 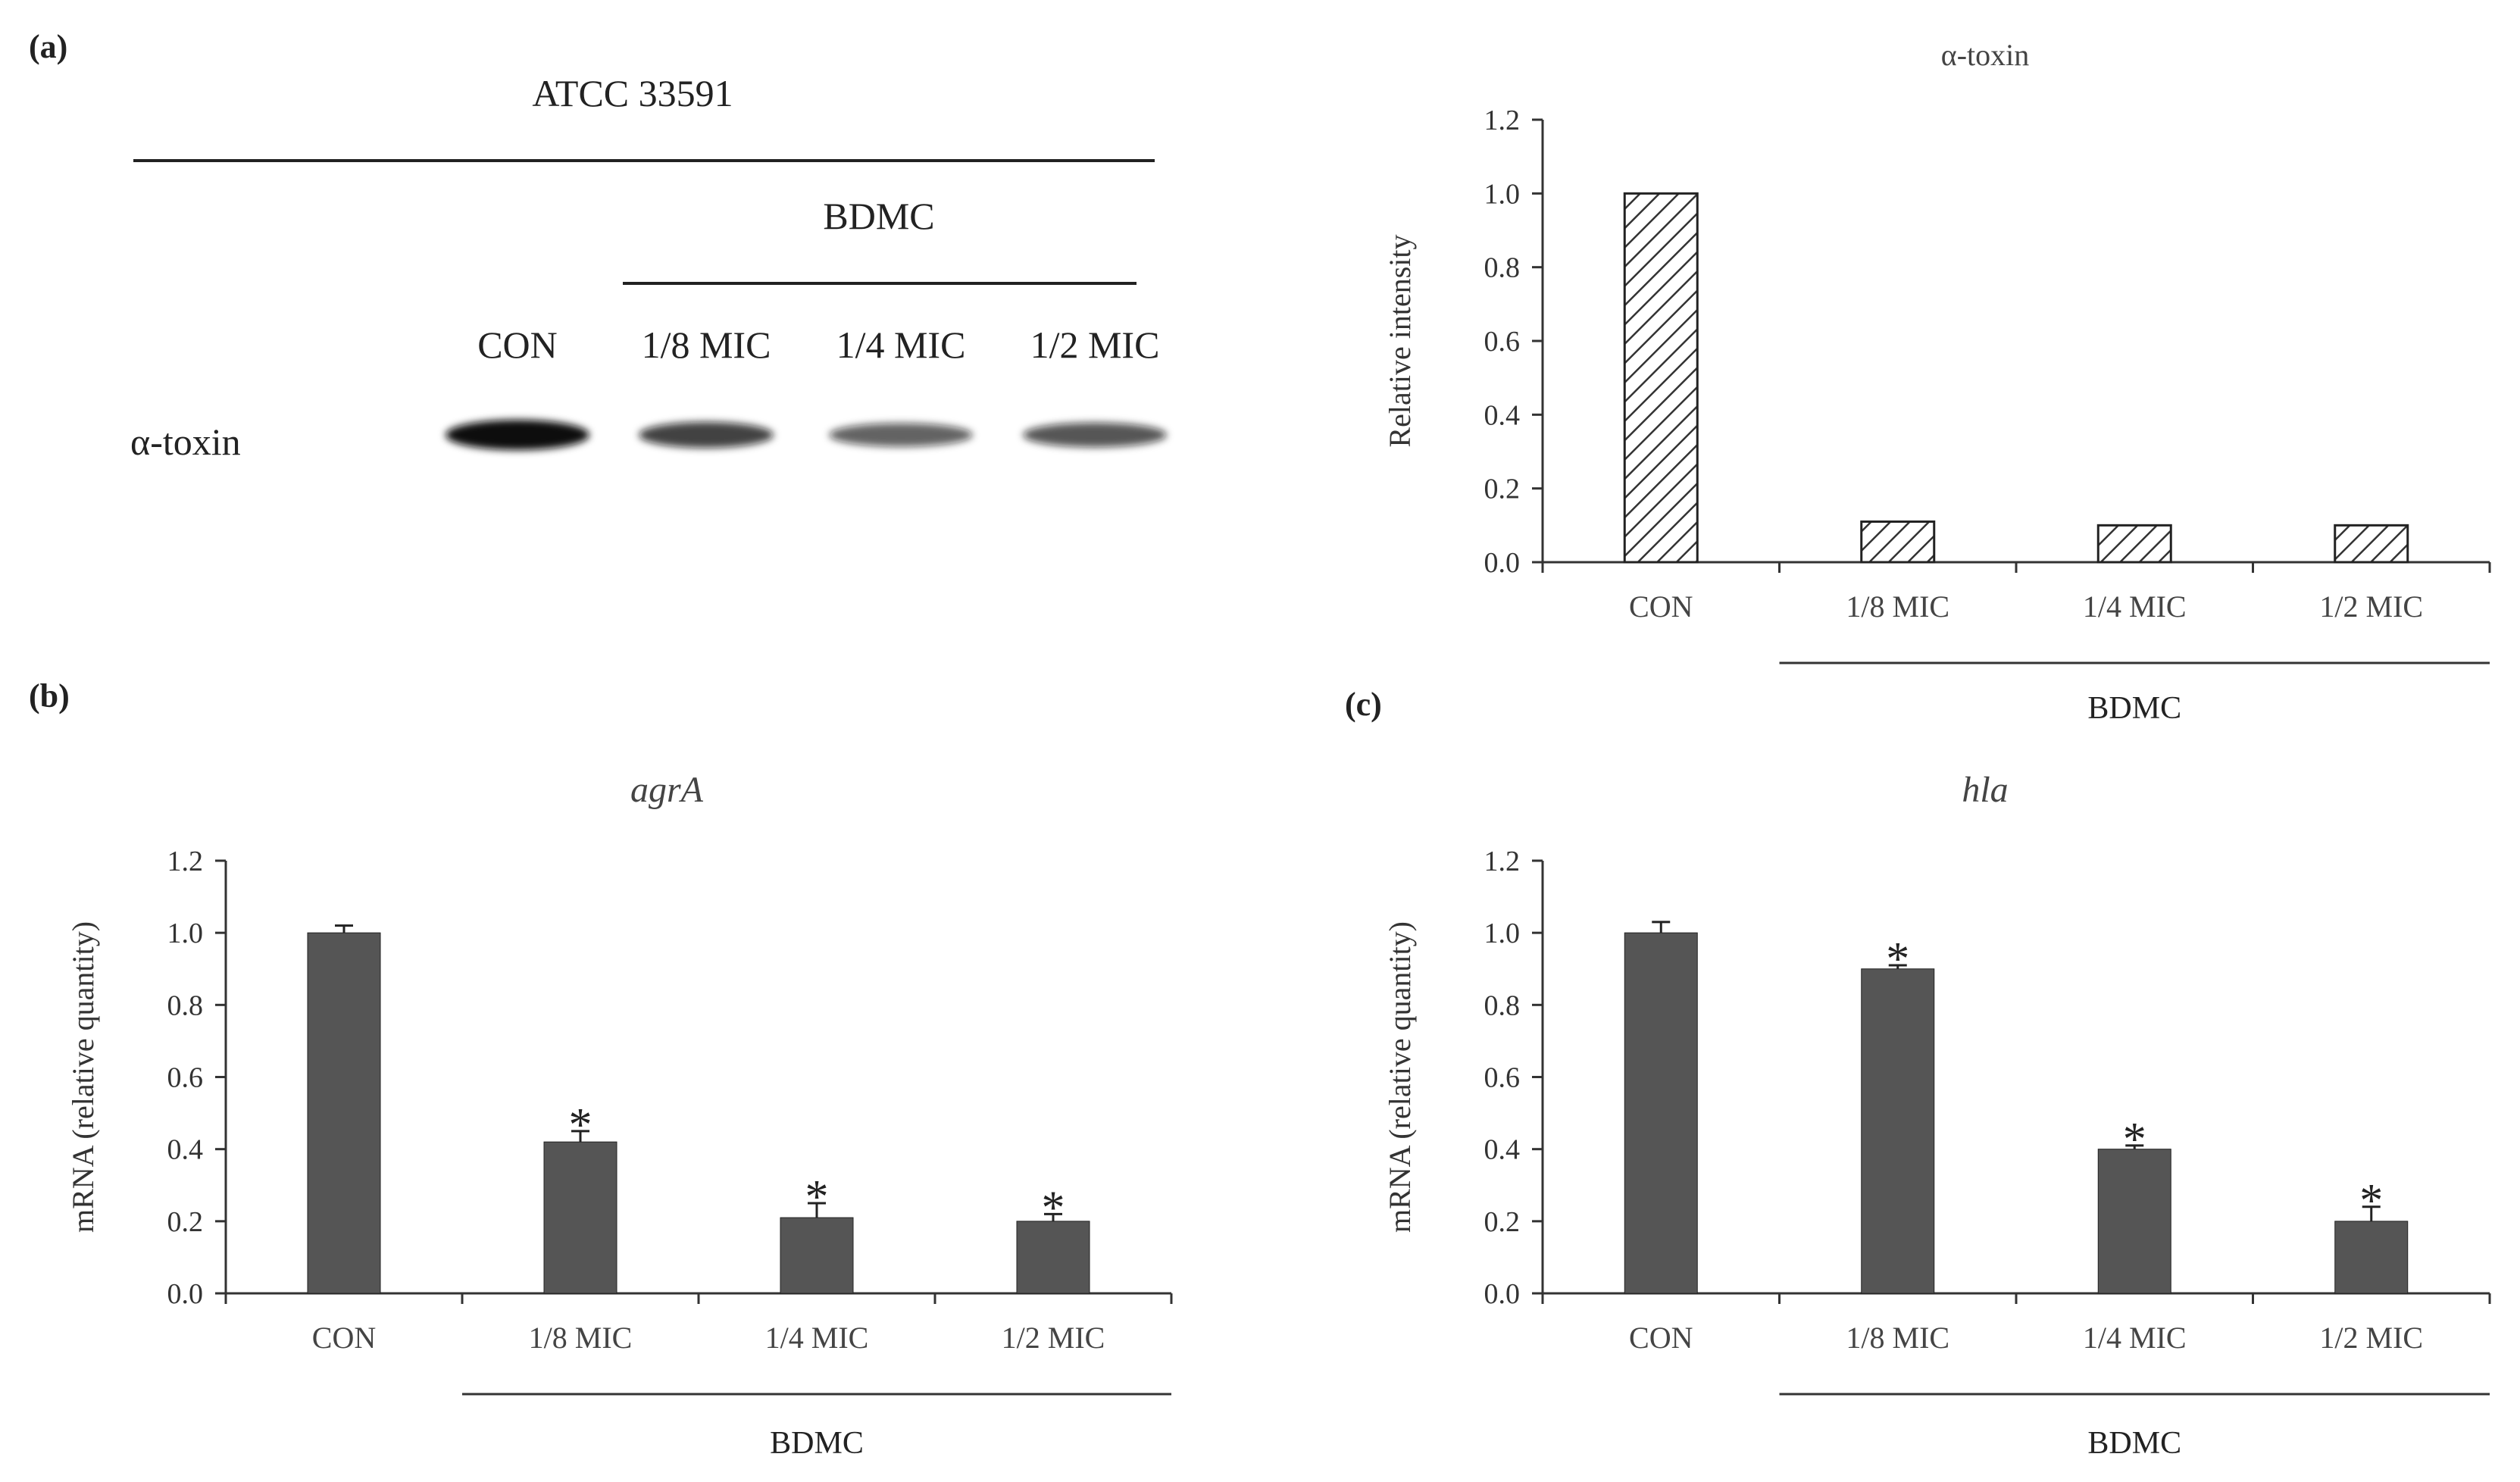 What do you see at coordinates (1985, 55) in the screenshot?
I see `chart-title: α-toxin` at bounding box center [1985, 55].